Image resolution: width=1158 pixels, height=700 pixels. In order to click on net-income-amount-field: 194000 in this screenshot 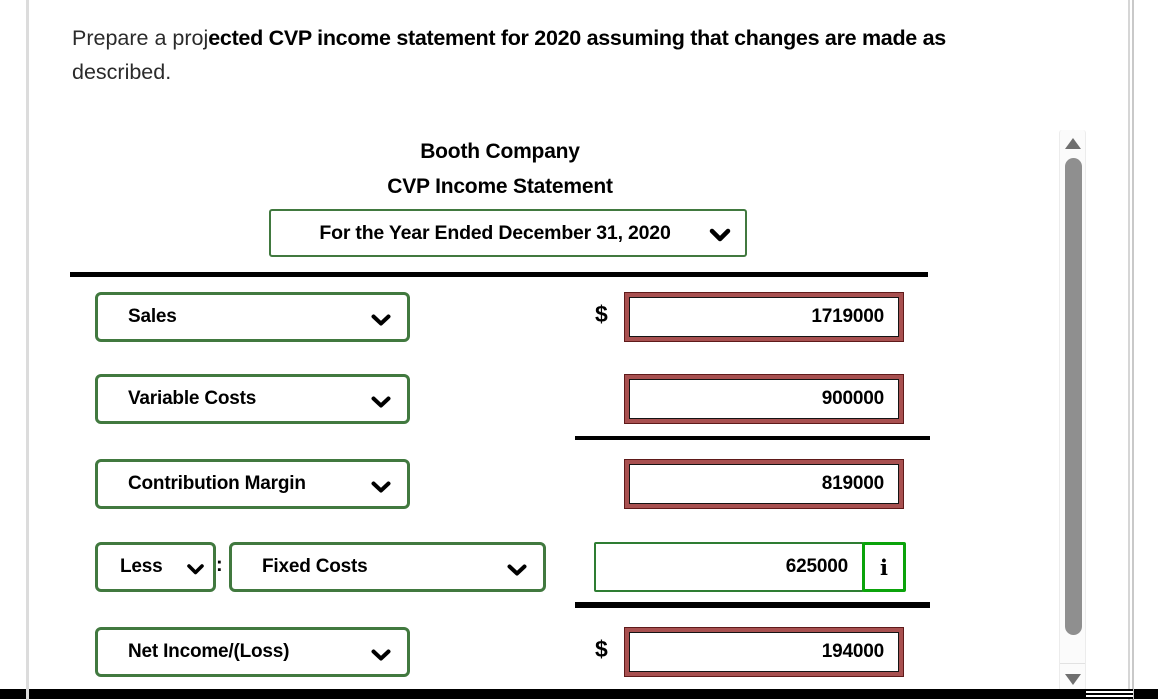, I will do `click(764, 652)`.